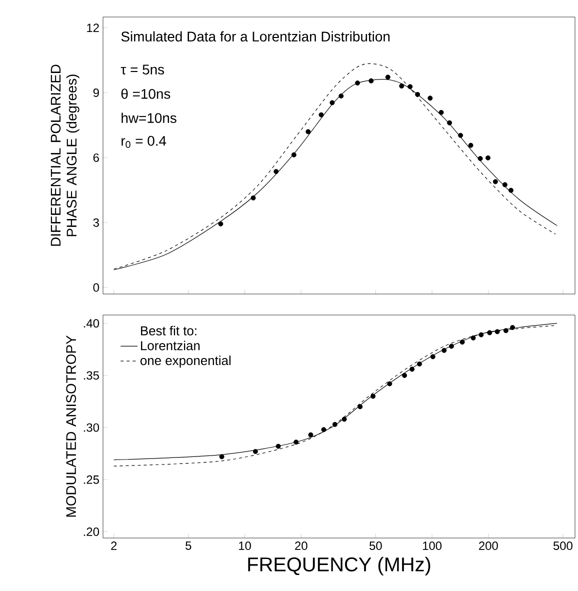  Describe the element at coordinates (96, 222) in the screenshot. I see `y-tick-label: 3` at that location.